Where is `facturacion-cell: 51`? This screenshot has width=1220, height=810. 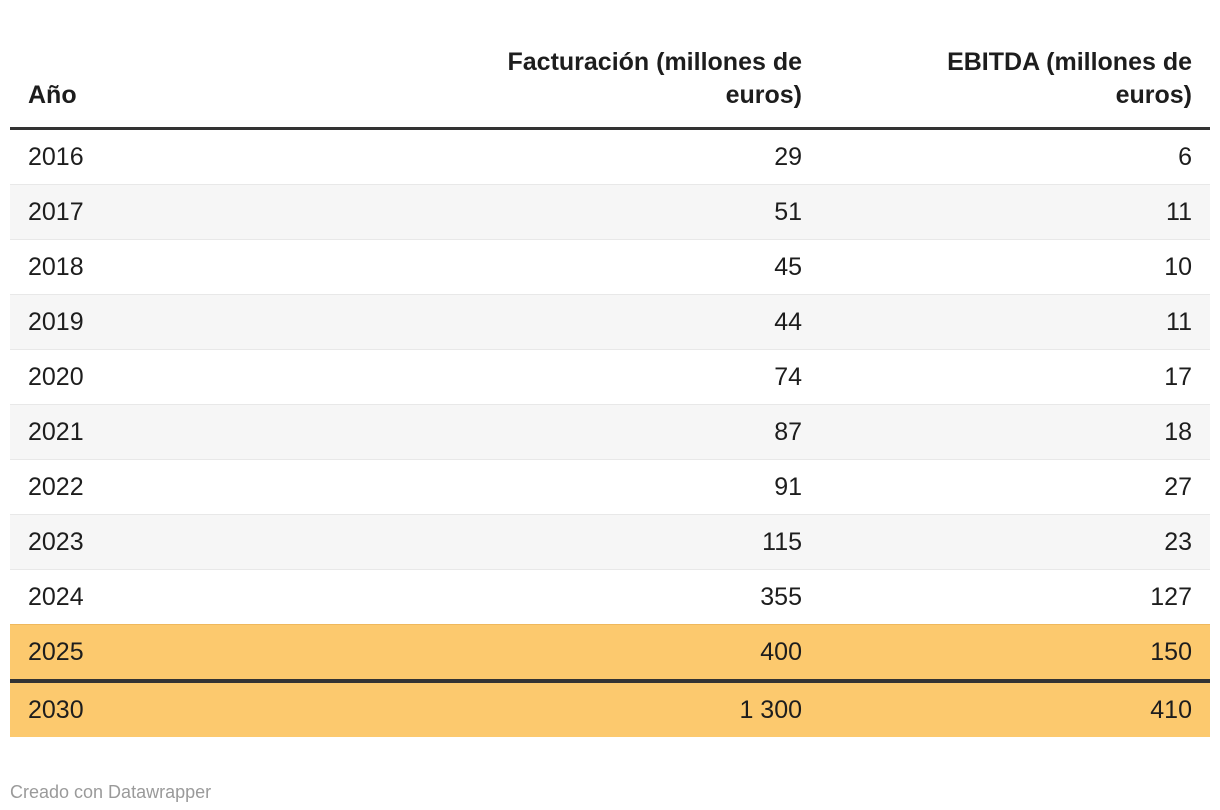 facturacion-cell: 51 is located at coordinates (788, 212).